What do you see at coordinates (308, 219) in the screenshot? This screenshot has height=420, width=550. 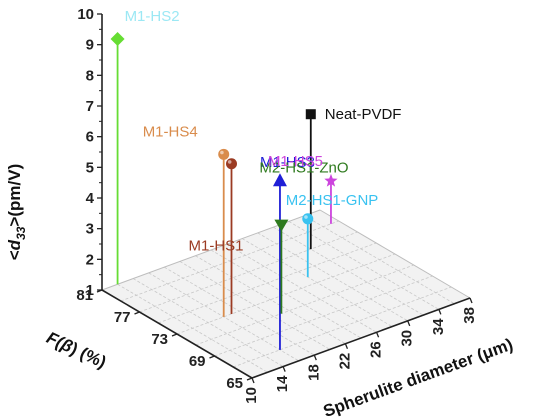 I see `marker-m2-hs1-gnp` at bounding box center [308, 219].